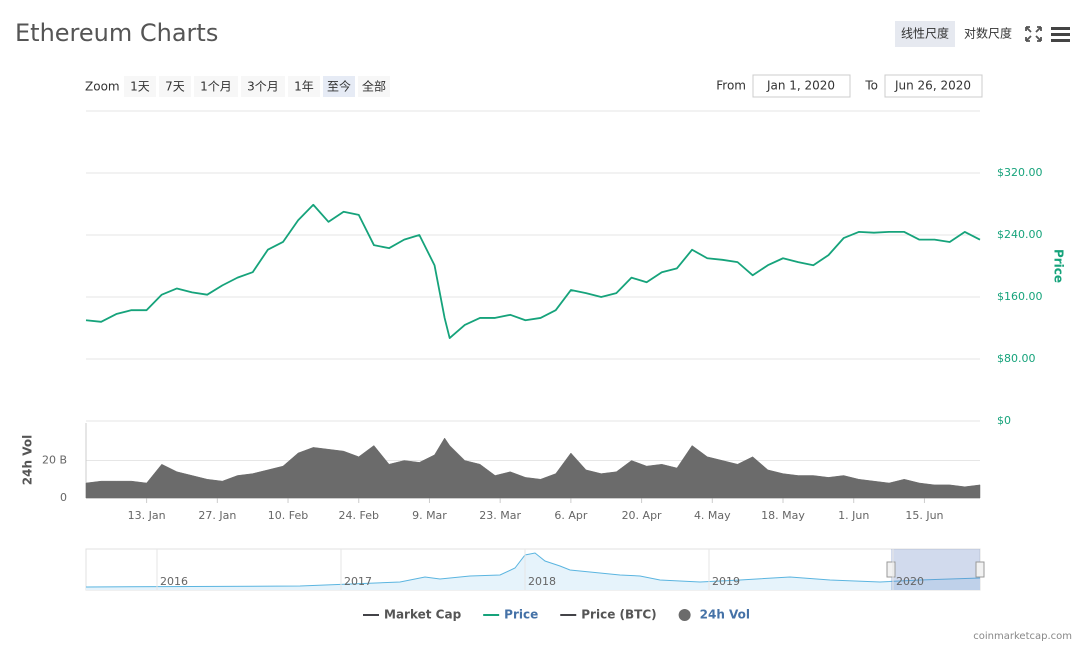 This screenshot has height=655, width=1080. I want to click on x-tick-label: 4. May, so click(712, 515).